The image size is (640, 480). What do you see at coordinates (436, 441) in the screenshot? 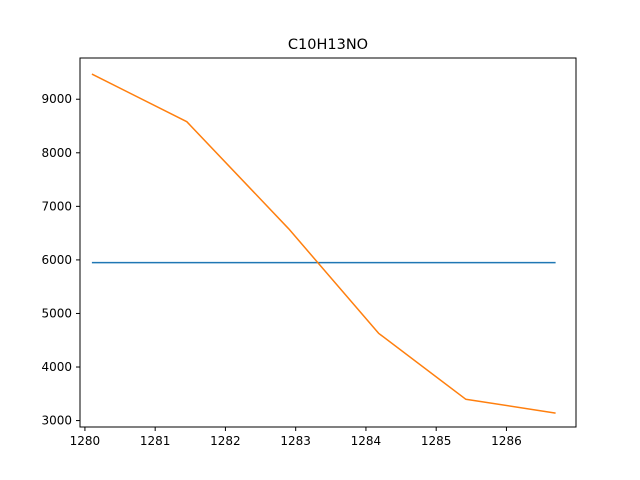
I see `x-tick-label: 1285` at bounding box center [436, 441].